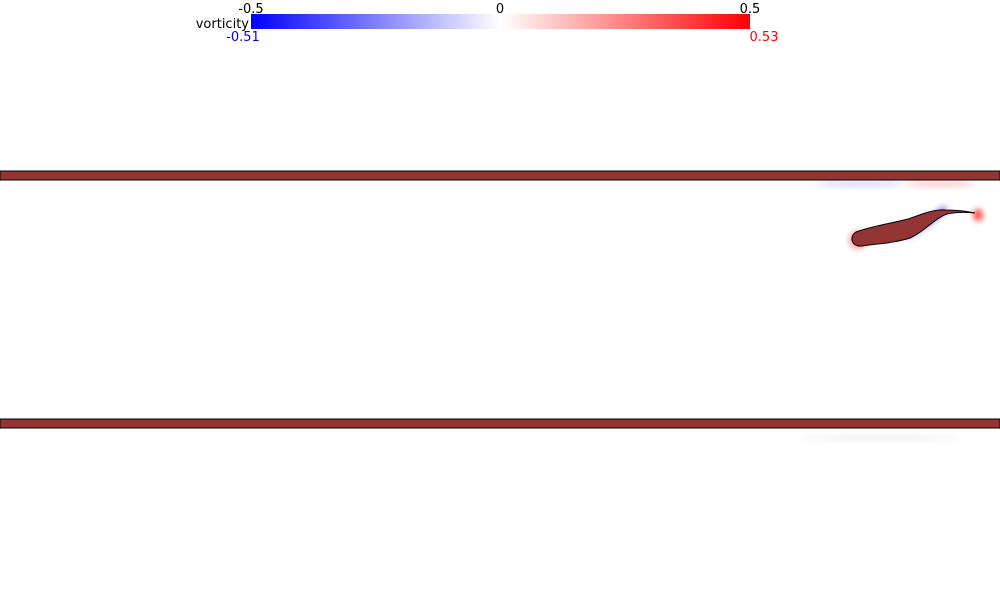 The height and width of the screenshot is (600, 1000). What do you see at coordinates (860, 184) in the screenshot?
I see `wall-vorticity-blue` at bounding box center [860, 184].